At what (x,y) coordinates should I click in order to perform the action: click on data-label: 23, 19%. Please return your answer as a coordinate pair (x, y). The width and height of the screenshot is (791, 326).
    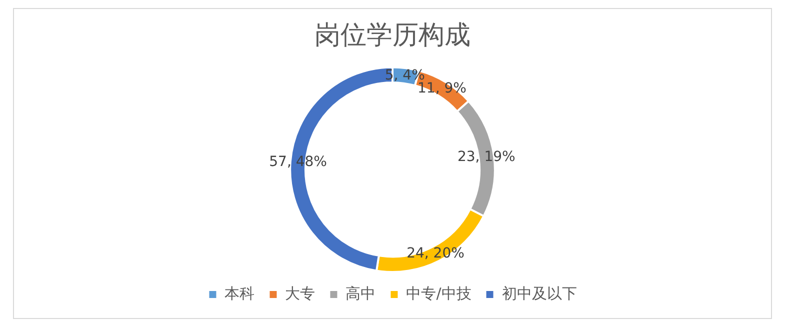
    Looking at the image, I should click on (486, 156).